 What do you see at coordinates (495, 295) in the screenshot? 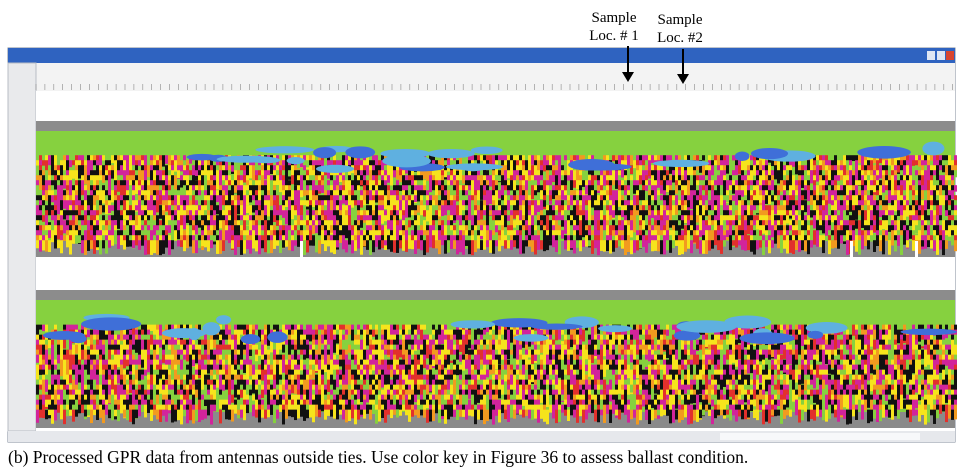
I see `gpr-band` at bounding box center [495, 295].